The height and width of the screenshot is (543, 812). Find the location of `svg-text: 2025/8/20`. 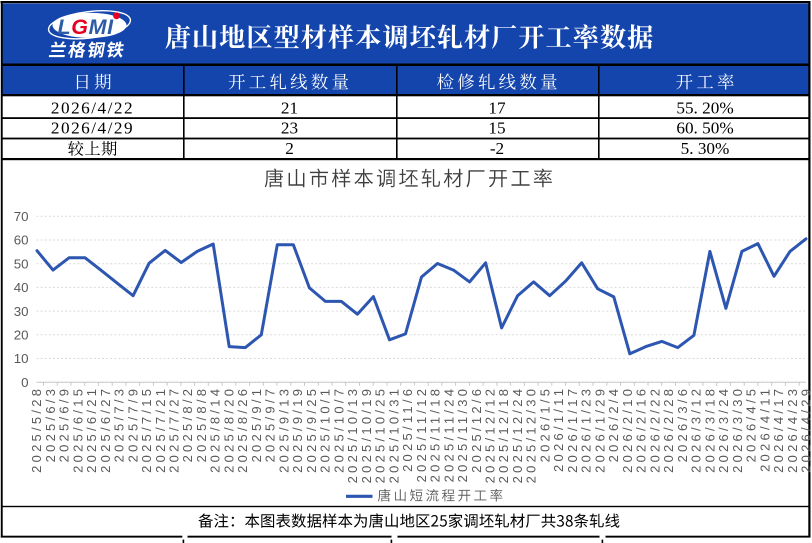

svg-text: 2025/8/20 is located at coordinates (228, 429).